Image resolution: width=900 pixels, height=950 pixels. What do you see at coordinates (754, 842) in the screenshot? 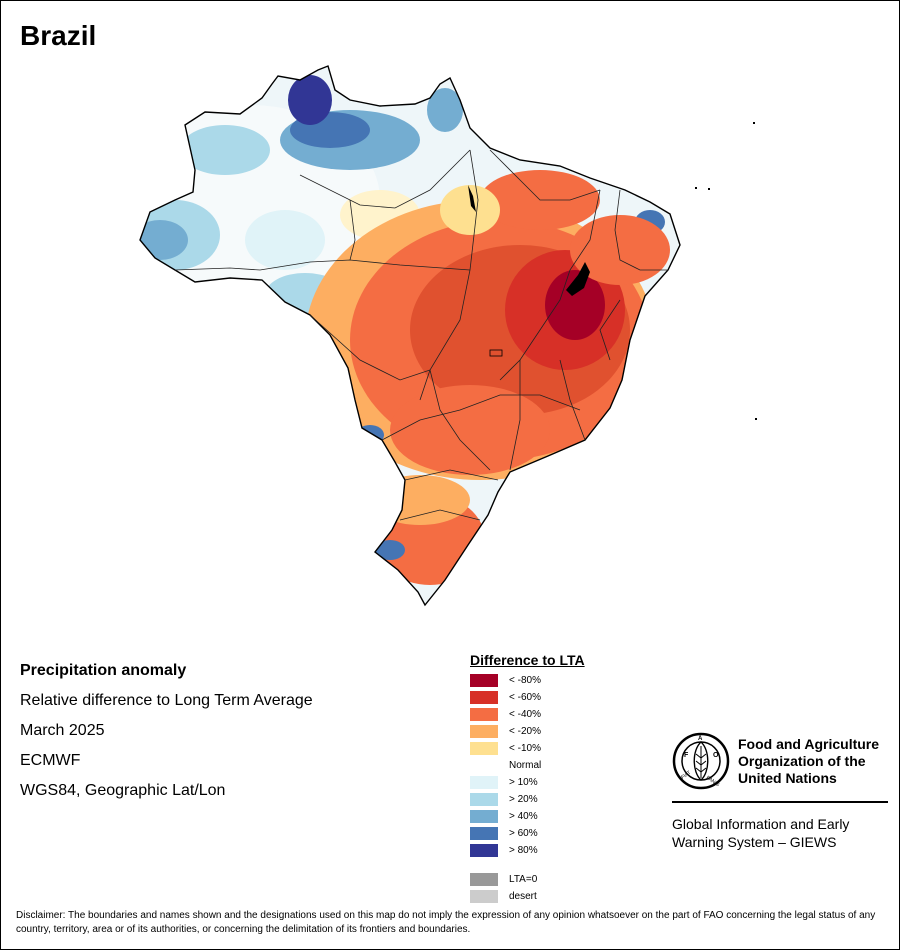
I see `giews-line2: Warning System – GIEWS` at bounding box center [754, 842].